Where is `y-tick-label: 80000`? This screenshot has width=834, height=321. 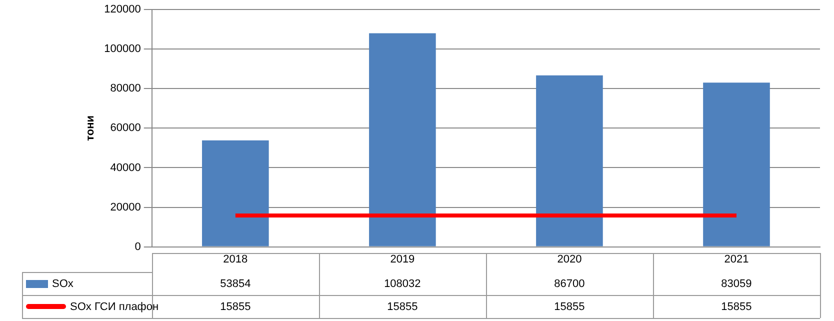
y-tick-label: 80000 is located at coordinates (125, 88).